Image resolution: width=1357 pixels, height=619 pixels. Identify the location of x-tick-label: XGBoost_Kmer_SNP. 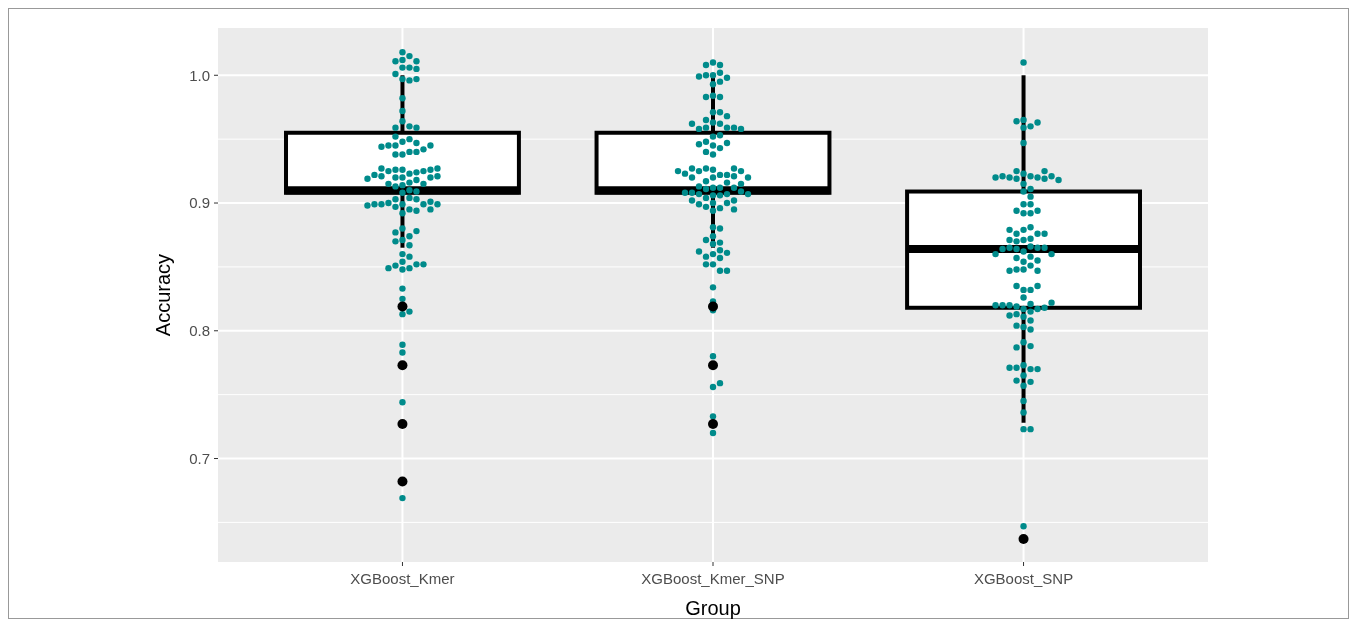
(713, 578).